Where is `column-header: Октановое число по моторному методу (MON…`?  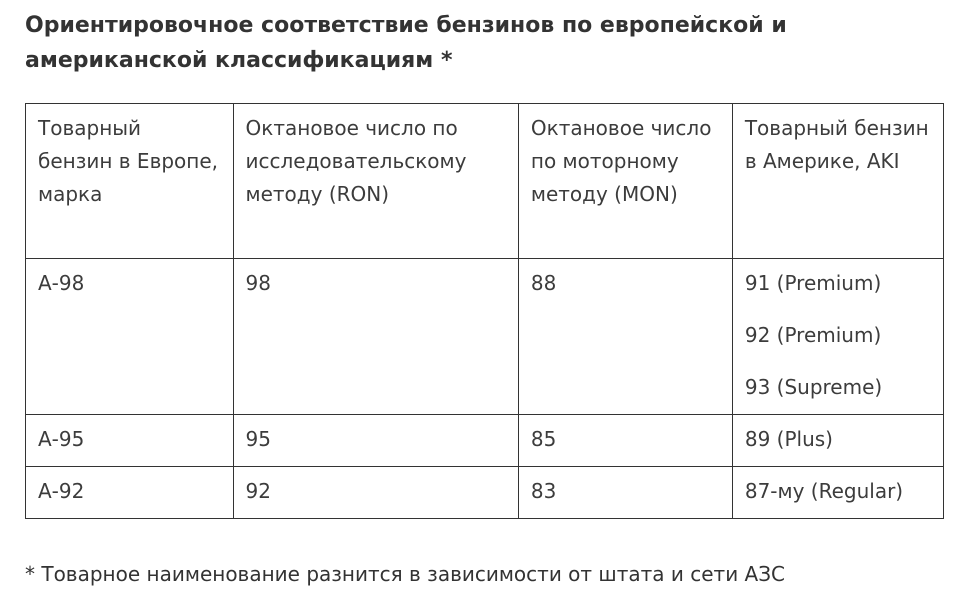
column-header: Октановое число по моторному методу (MON… is located at coordinates (625, 181).